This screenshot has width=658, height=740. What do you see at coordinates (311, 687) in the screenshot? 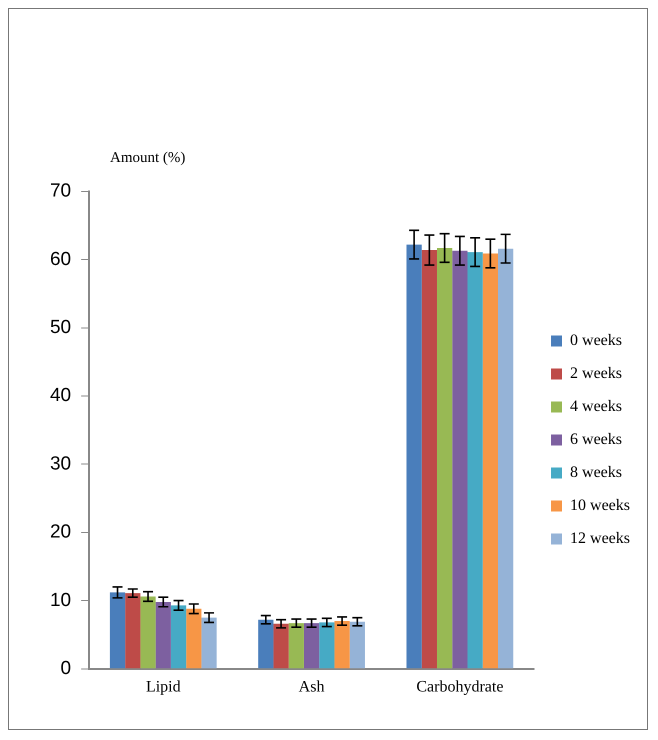
I see `x-tick-label: Ash` at bounding box center [311, 687].